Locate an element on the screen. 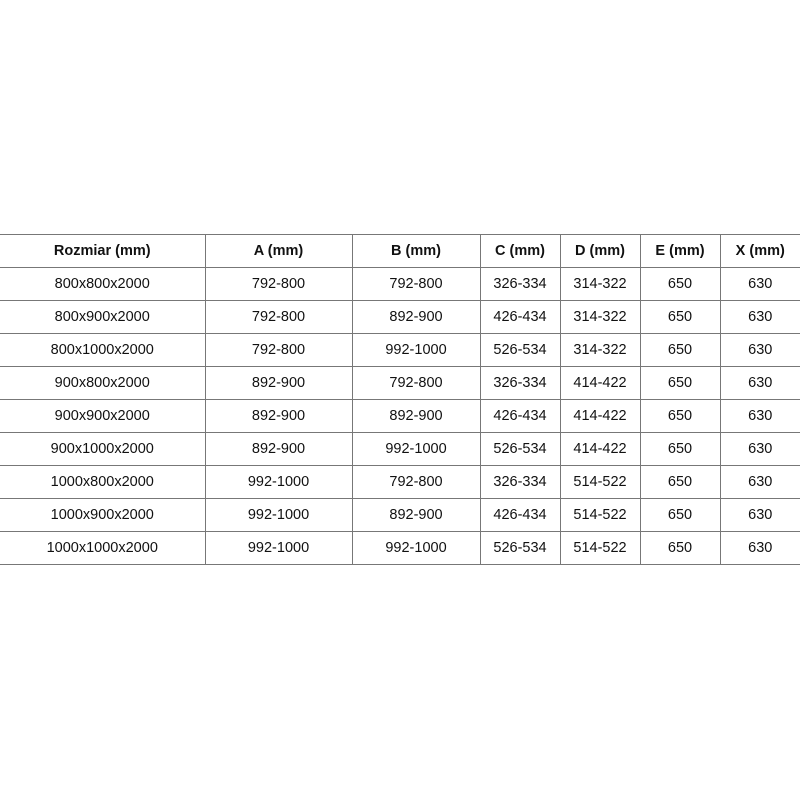 This screenshot has width=800, height=800. column-header: Rozmiar (mm) is located at coordinates (103, 251).